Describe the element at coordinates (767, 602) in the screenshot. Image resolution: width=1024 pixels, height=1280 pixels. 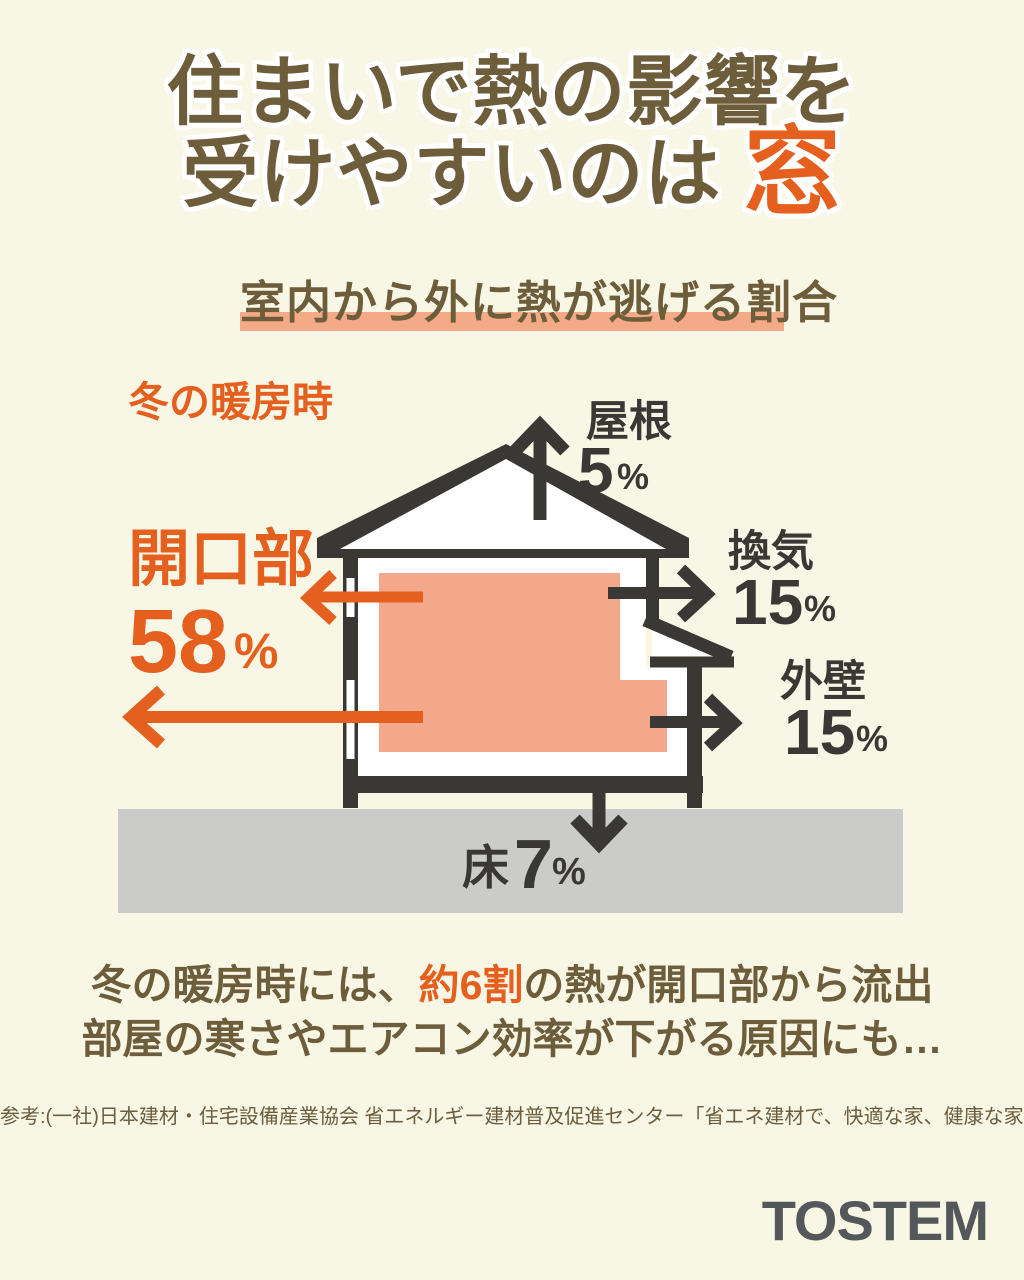
I see `ventilation-value: 15` at that location.